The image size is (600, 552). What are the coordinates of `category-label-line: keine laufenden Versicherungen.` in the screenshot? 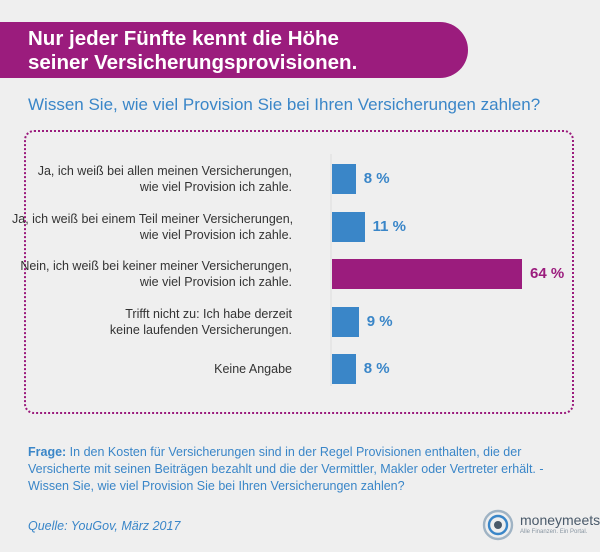 It's located at (200, 329).